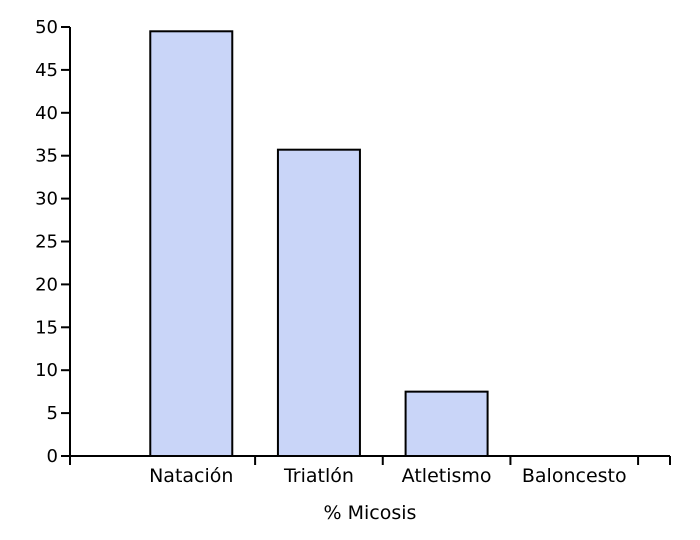 The height and width of the screenshot is (540, 700). What do you see at coordinates (46, 242) in the screenshot?
I see `y-tick-label: 25` at bounding box center [46, 242].